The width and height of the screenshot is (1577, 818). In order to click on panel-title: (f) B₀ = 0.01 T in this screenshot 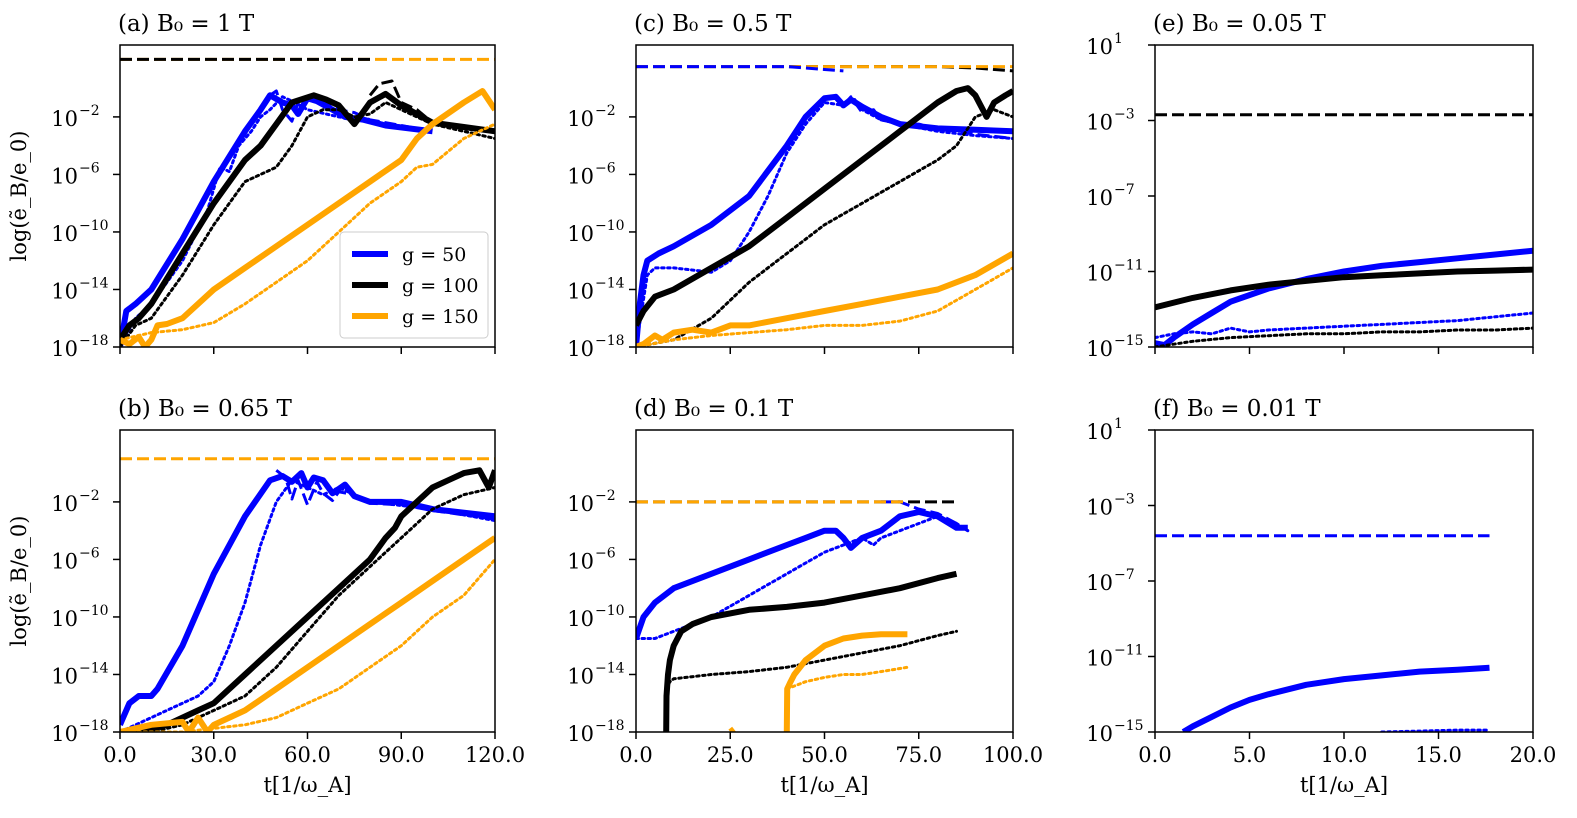, I will do `click(1237, 409)`.